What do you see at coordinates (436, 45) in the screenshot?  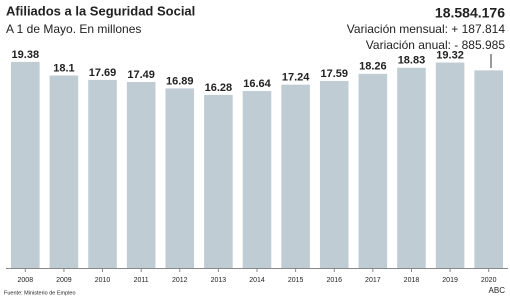 I see `annotation: Variación anual: - 885.985` at bounding box center [436, 45].